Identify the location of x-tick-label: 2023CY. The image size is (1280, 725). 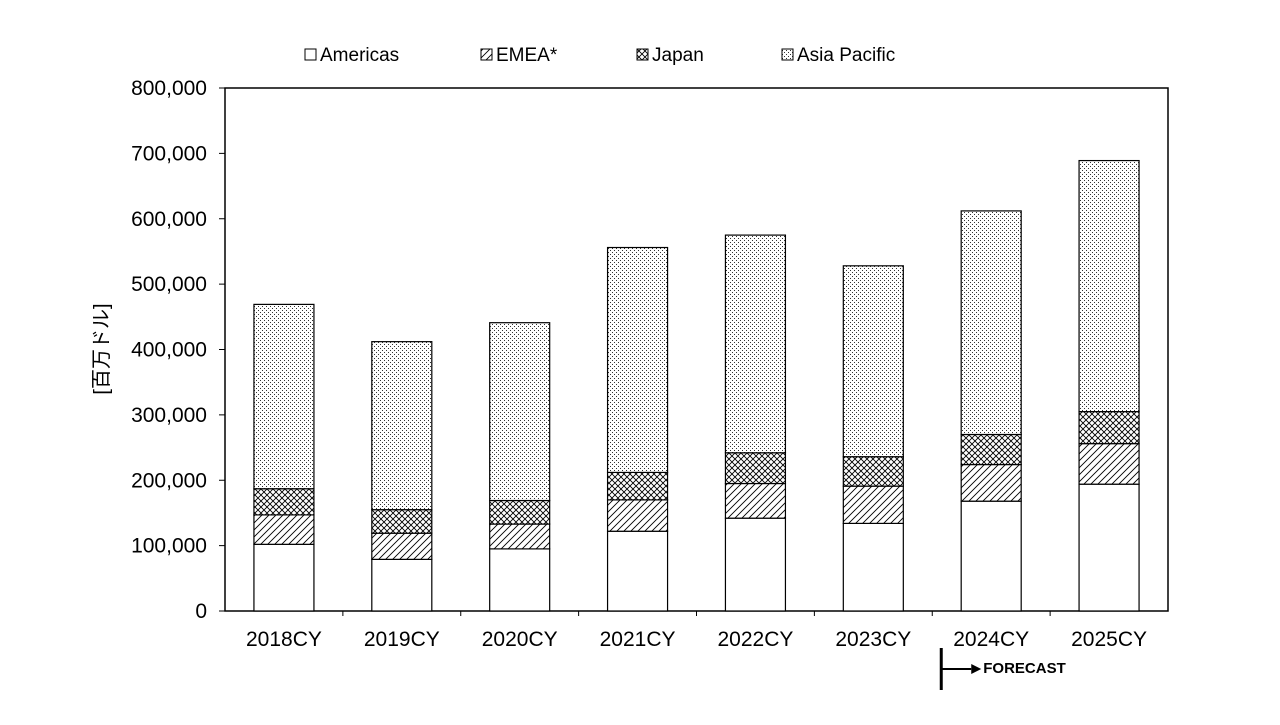
(873, 639).